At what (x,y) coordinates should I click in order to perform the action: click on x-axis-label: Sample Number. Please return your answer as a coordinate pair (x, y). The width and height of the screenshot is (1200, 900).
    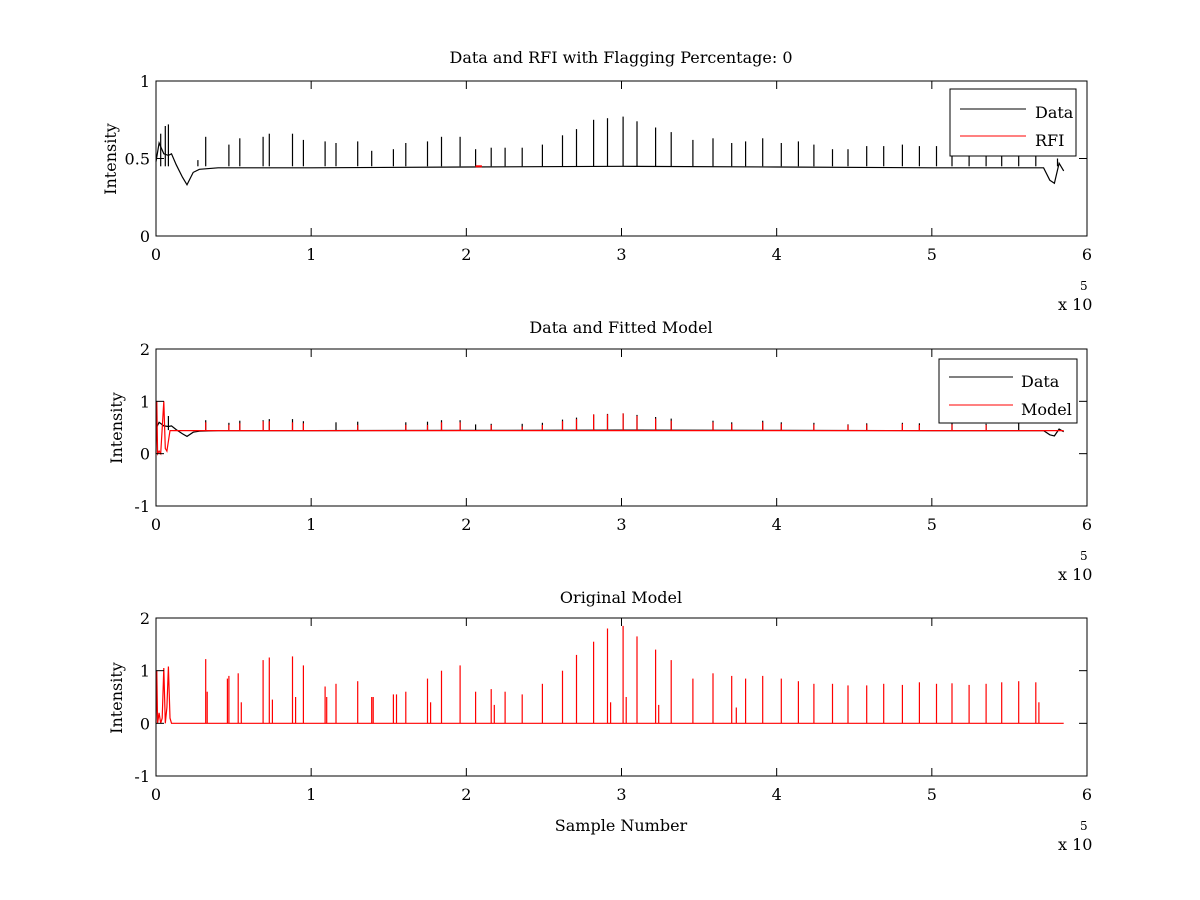
    Looking at the image, I should click on (621, 825).